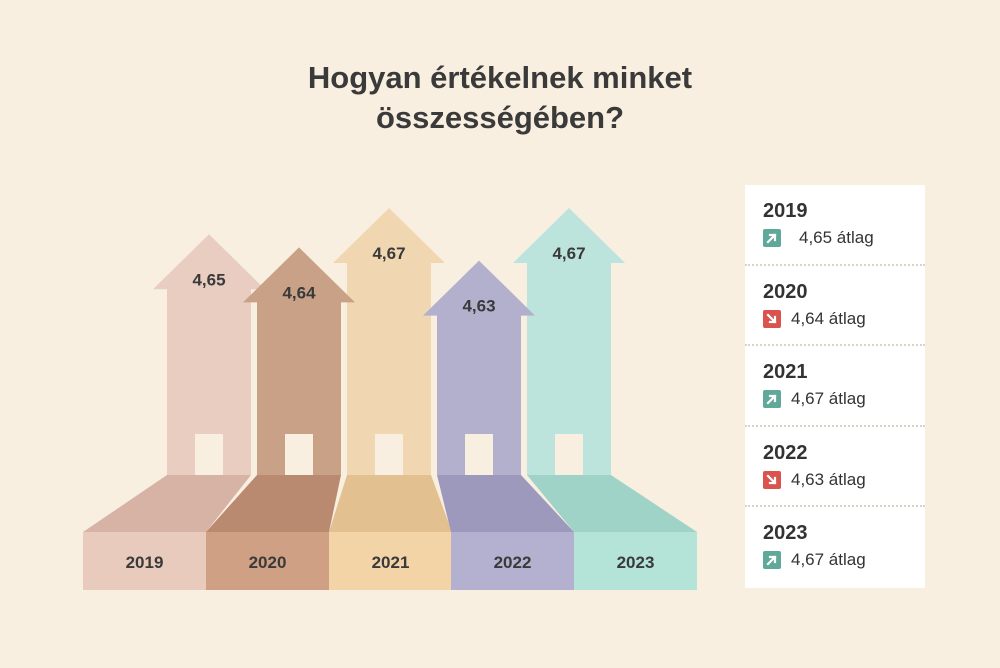  Describe the element at coordinates (828, 318) in the screenshot. I see `legend-value: 4,64 átlag` at that location.